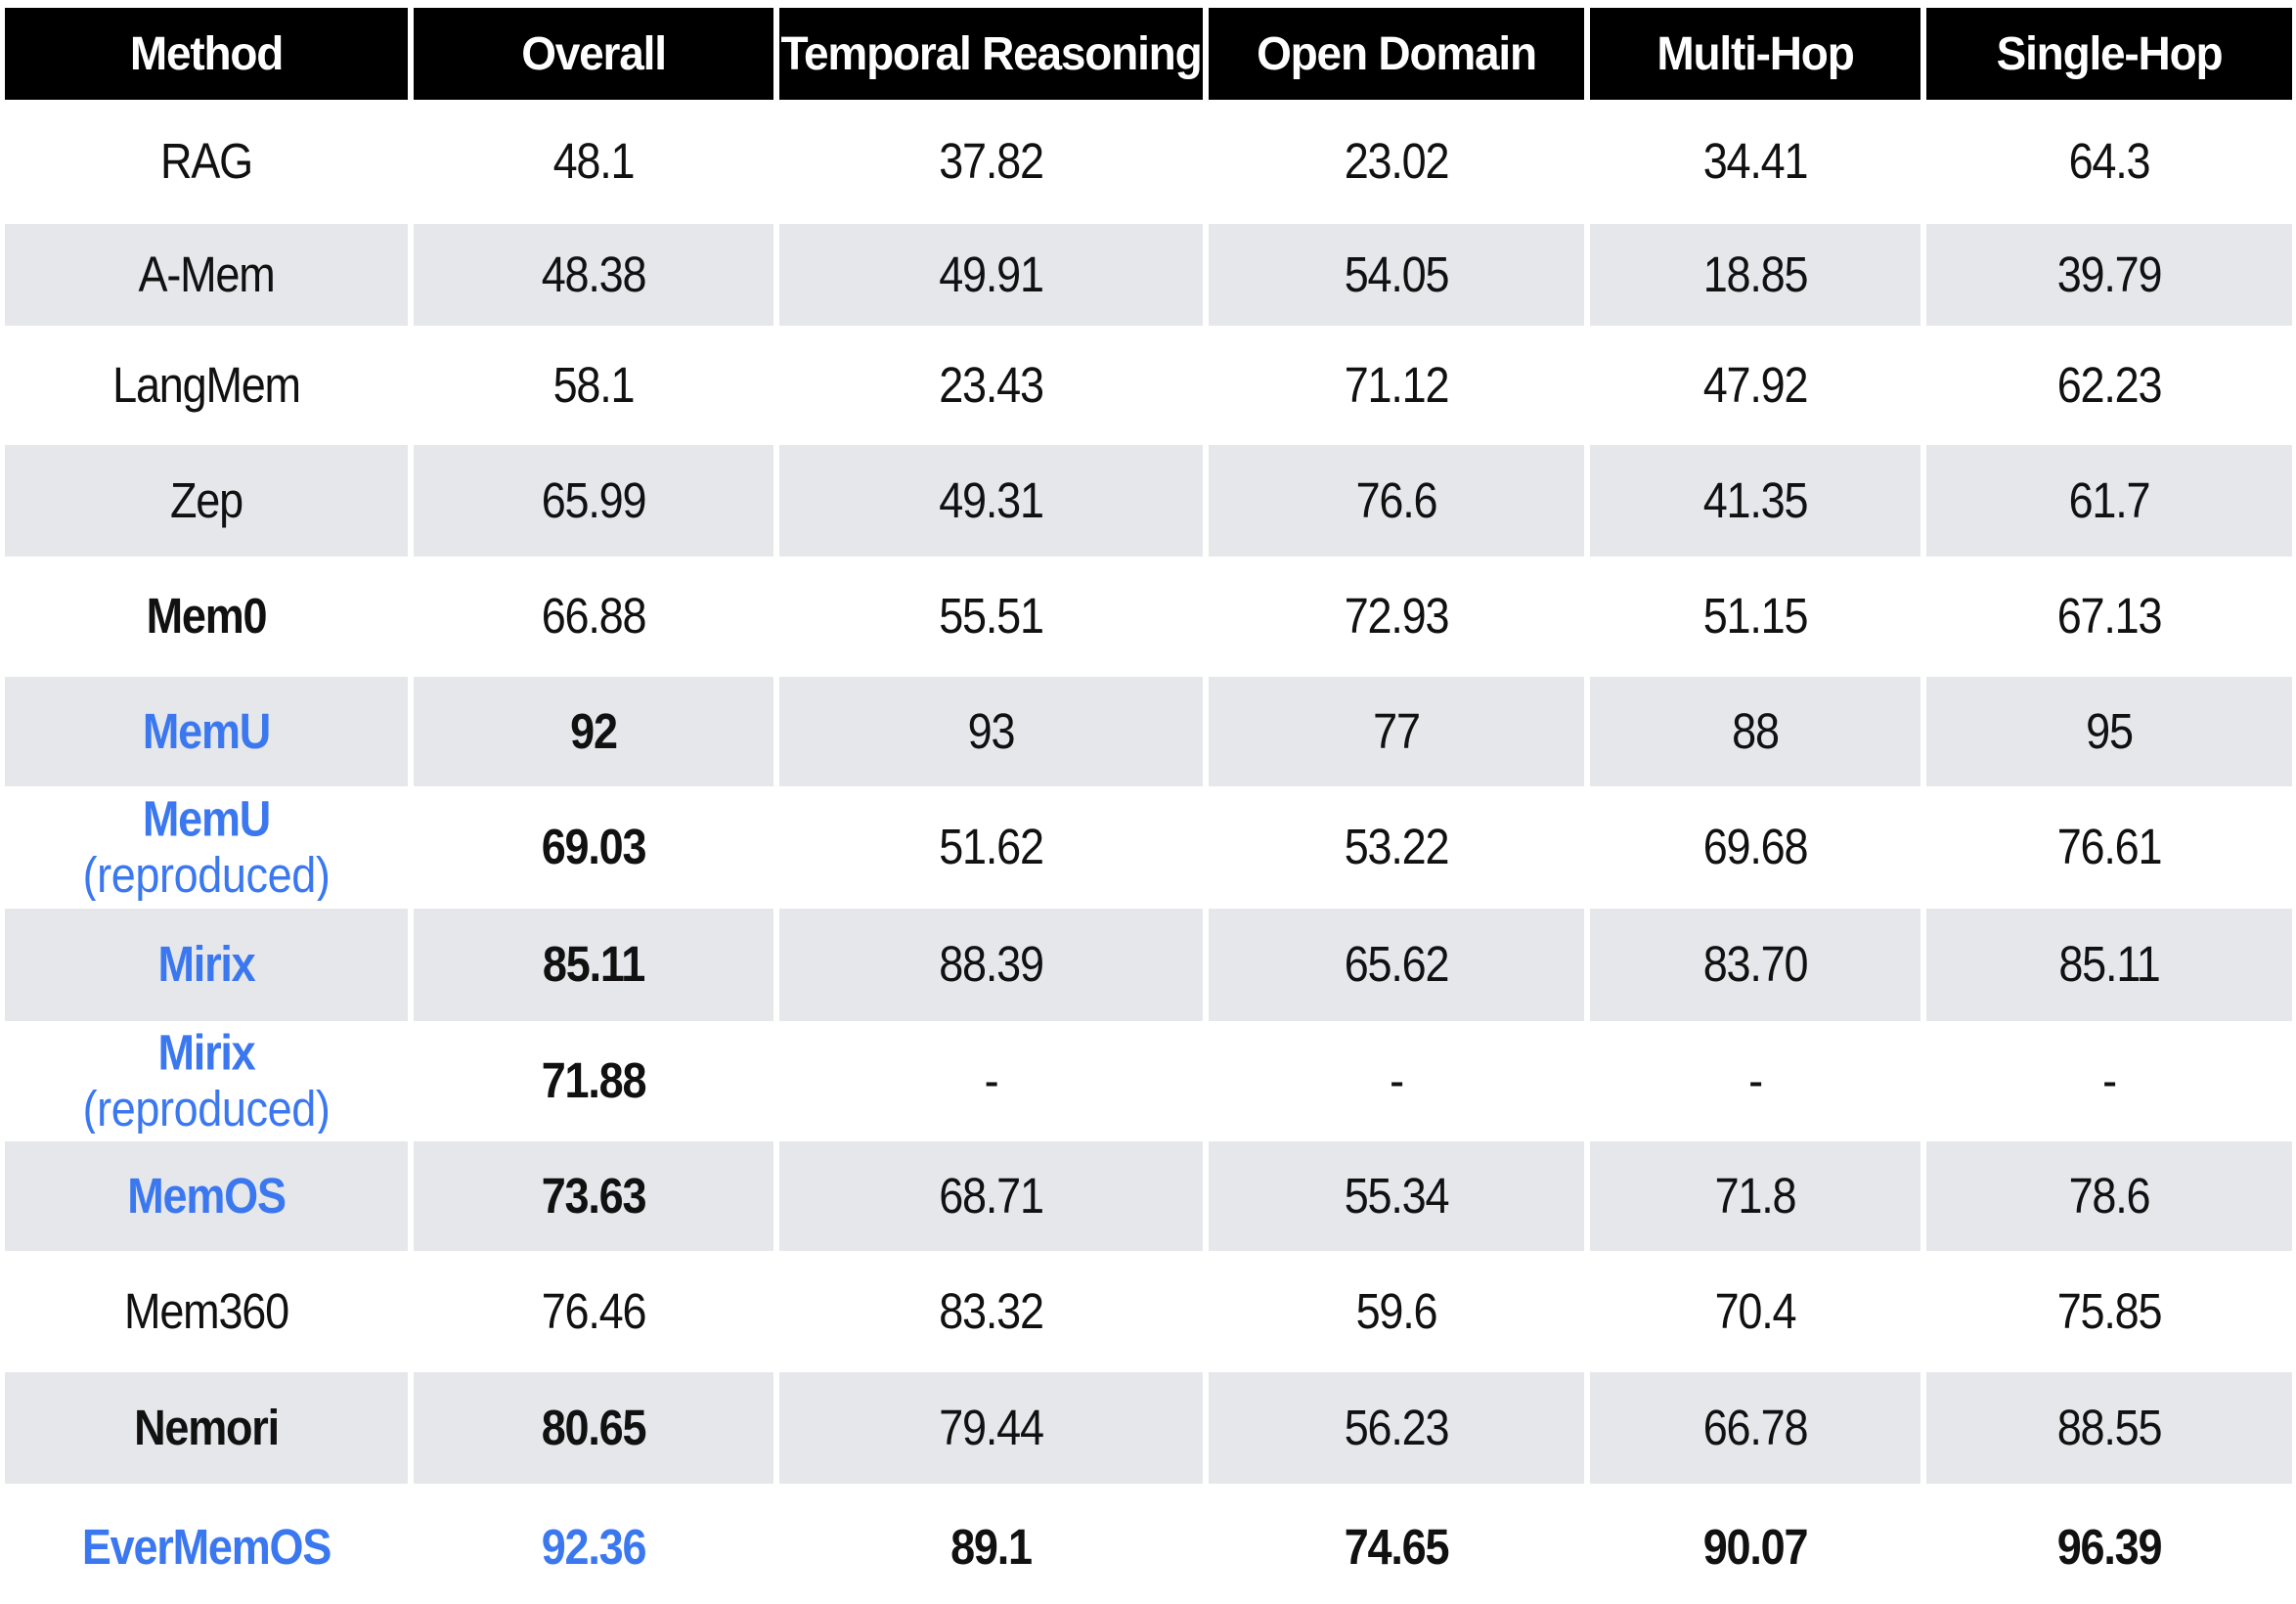 Image resolution: width=2296 pixels, height=1604 pixels. I want to click on value-text: 89.1, so click(991, 1547).